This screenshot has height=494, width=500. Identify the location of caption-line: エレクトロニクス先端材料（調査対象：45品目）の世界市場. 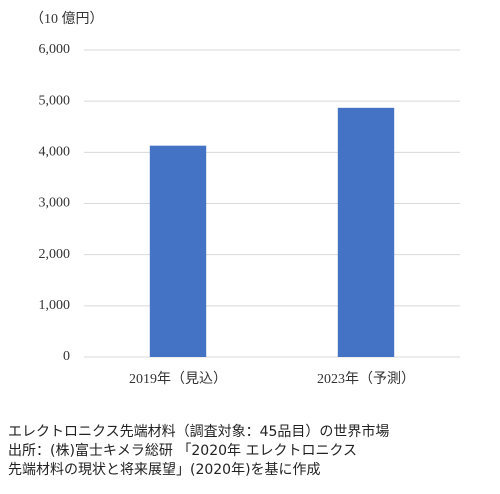
(198, 431).